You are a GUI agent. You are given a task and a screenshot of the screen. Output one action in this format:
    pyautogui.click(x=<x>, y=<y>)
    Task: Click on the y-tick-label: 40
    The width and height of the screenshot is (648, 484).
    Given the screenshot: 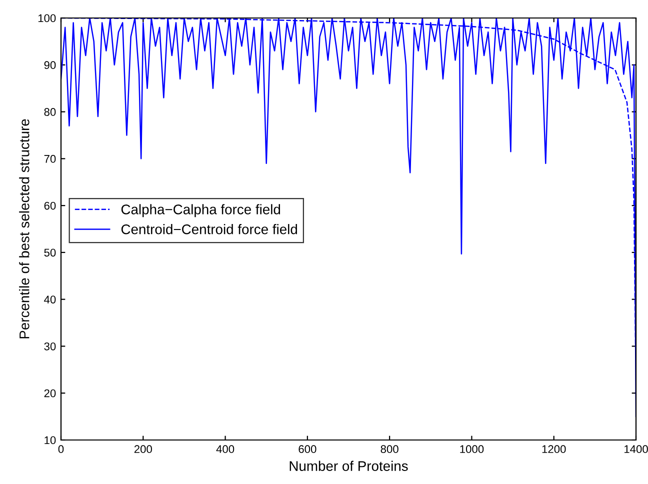 What is the action you would take?
    pyautogui.click(x=50, y=300)
    